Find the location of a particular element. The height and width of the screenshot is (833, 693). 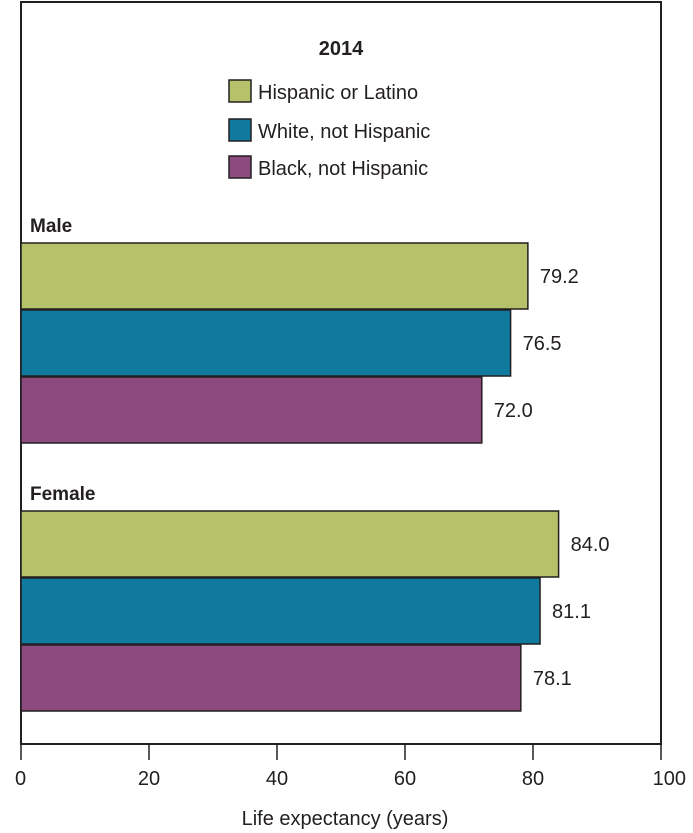

x-tick-label-0: 0 is located at coordinates (20, 779).